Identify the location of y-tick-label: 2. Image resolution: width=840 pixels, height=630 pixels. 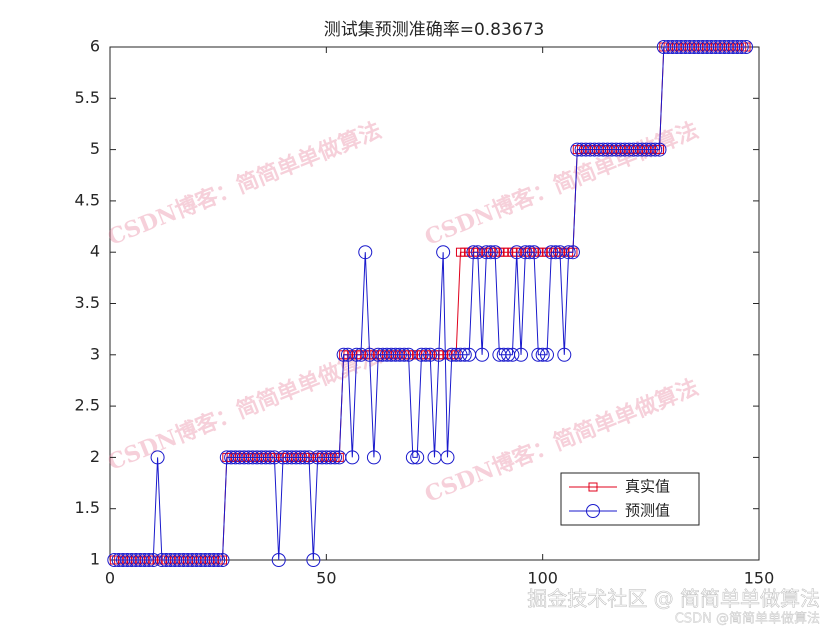
(95, 456).